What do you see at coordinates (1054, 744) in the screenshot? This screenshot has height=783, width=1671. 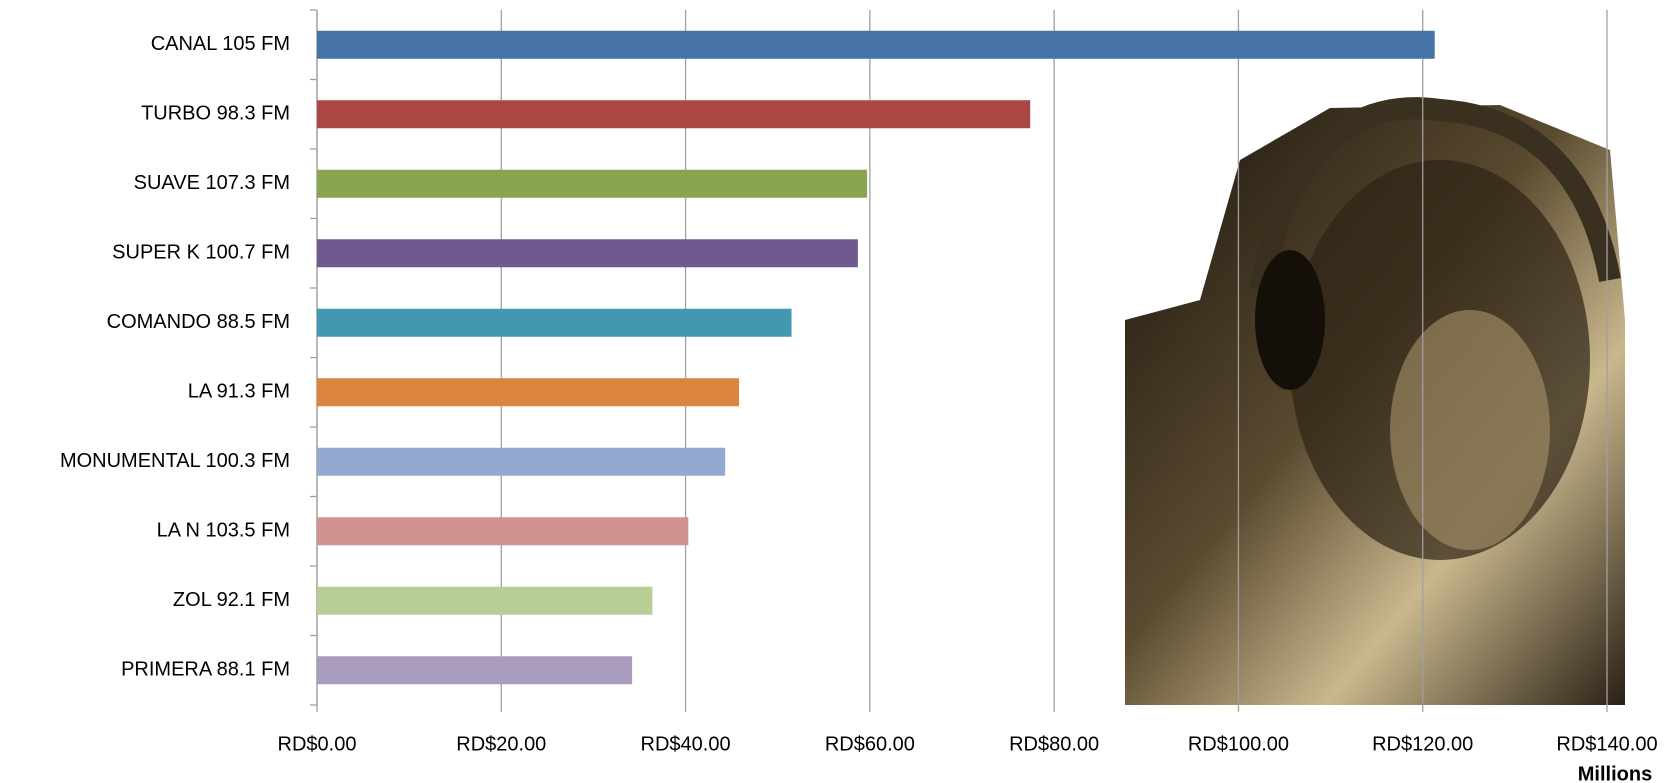 I see `x-tick-label: RD$80.00` at bounding box center [1054, 744].